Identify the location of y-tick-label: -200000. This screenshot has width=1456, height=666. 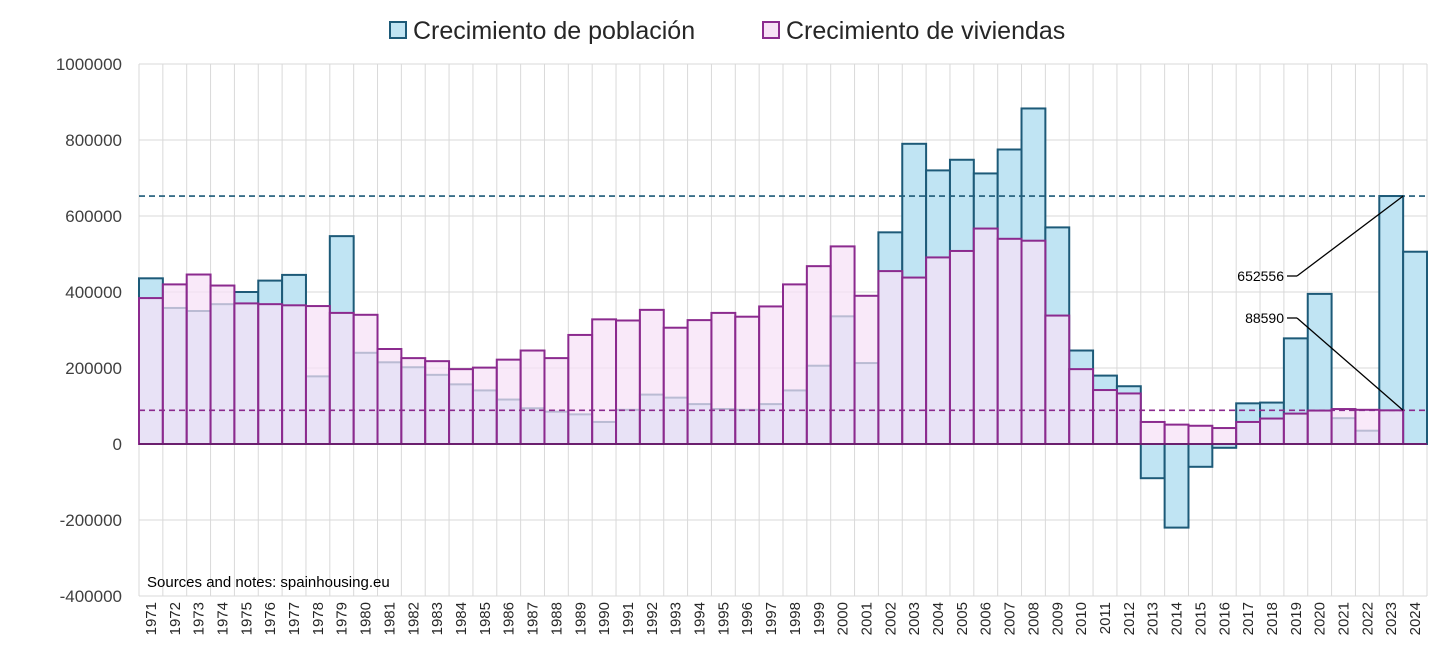
(91, 520).